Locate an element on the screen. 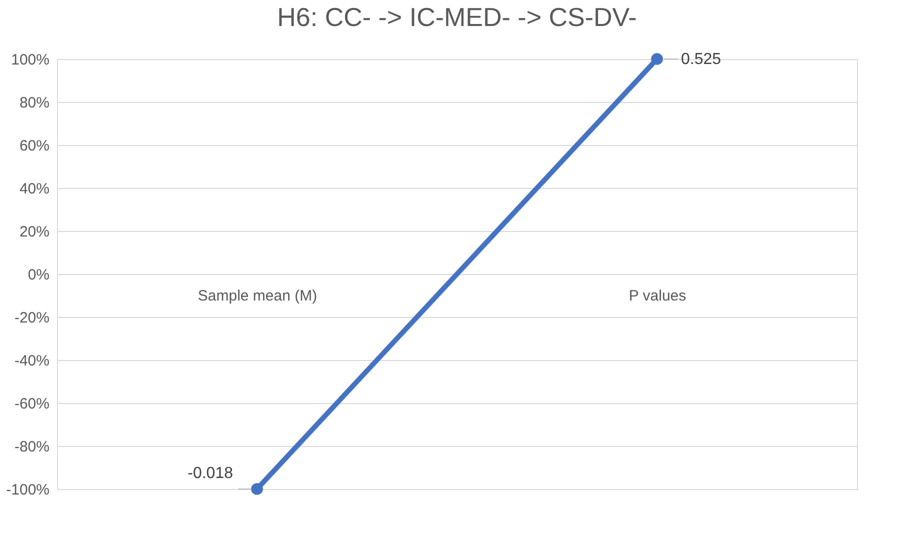 Image resolution: width=918 pixels, height=546 pixels. x-tick-label: P values is located at coordinates (657, 296).